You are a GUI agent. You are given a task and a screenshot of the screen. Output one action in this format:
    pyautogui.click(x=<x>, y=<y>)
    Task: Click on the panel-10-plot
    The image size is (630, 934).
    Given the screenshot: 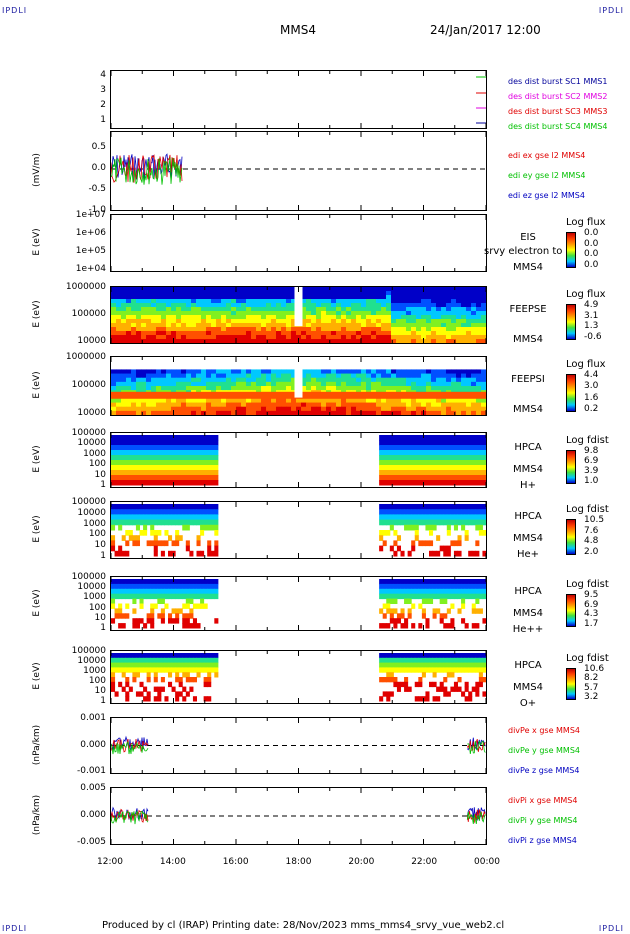 What is the action you would take?
    pyautogui.click(x=298, y=745)
    